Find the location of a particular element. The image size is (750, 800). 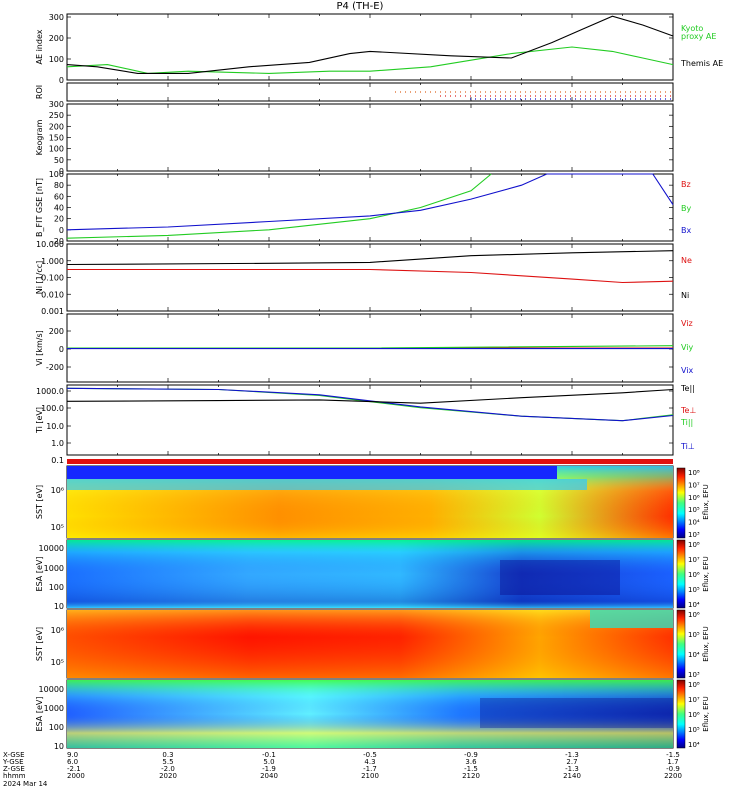

sst-ion-overlay is located at coordinates (370, 644).